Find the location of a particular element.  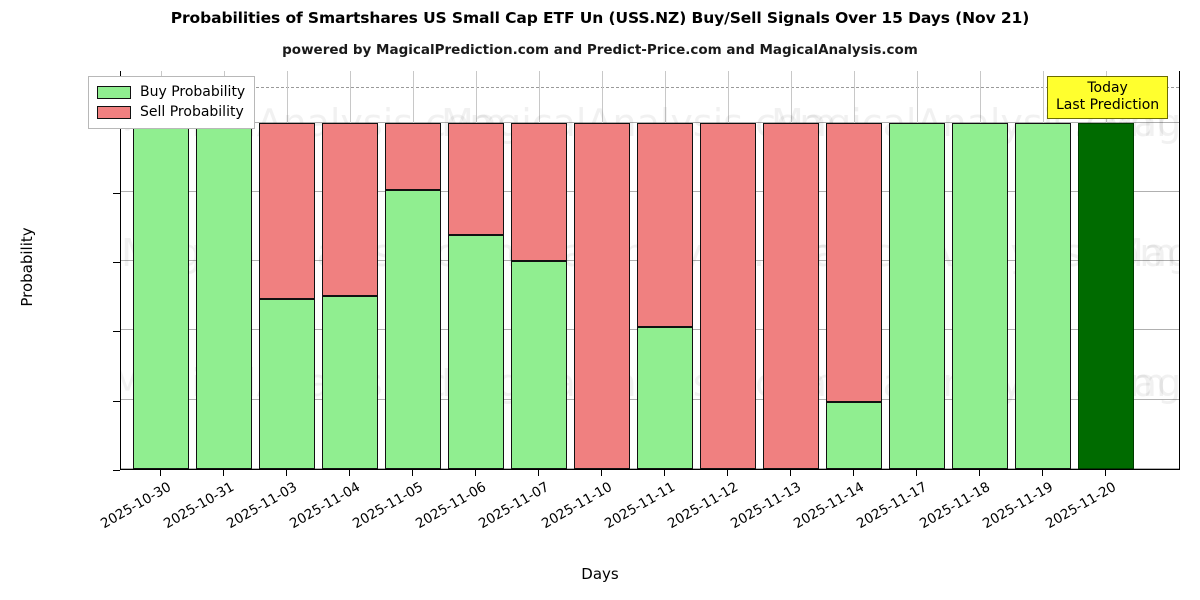

chart-legend: Buy Probability Sell Probability is located at coordinates (172, 102).